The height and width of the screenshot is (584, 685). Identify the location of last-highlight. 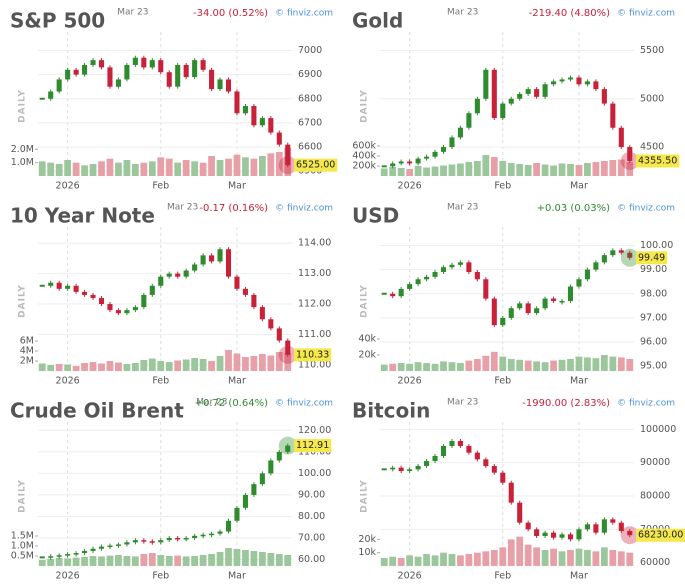
(629, 535).